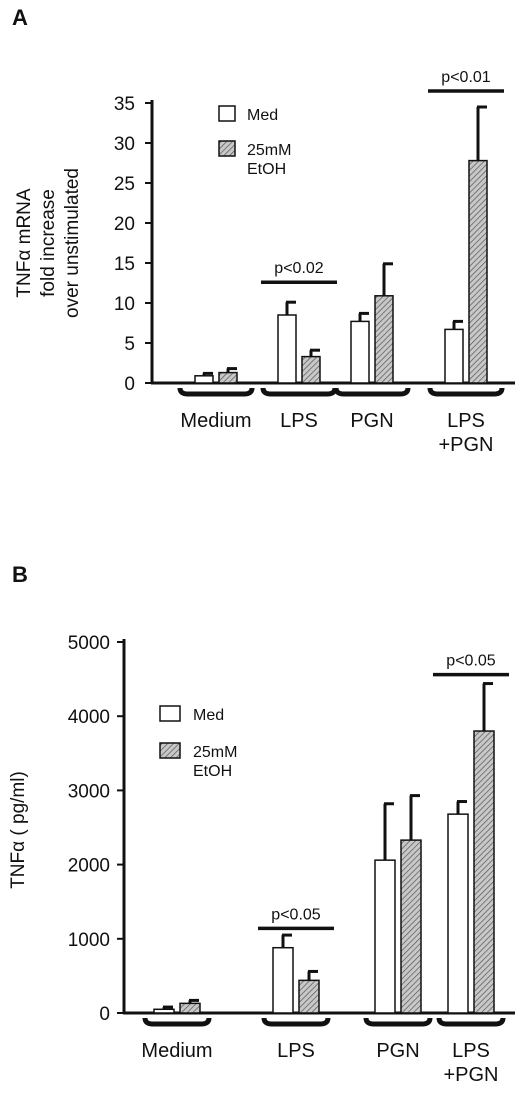 The height and width of the screenshot is (1100, 520). Describe the element at coordinates (124, 144) in the screenshot. I see `y-tick-label: 30` at that location.